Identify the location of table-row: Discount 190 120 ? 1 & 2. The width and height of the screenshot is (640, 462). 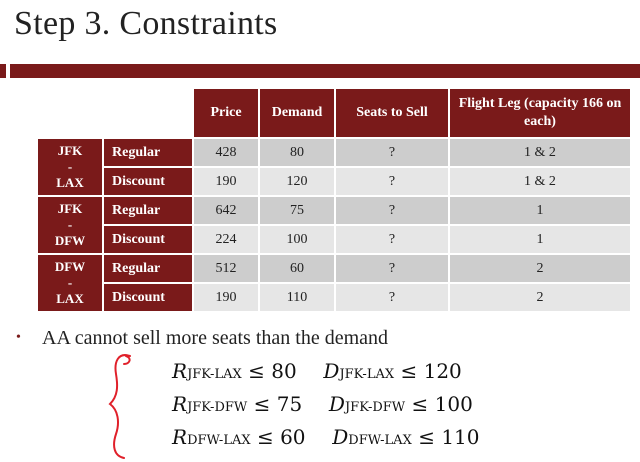
(334, 181).